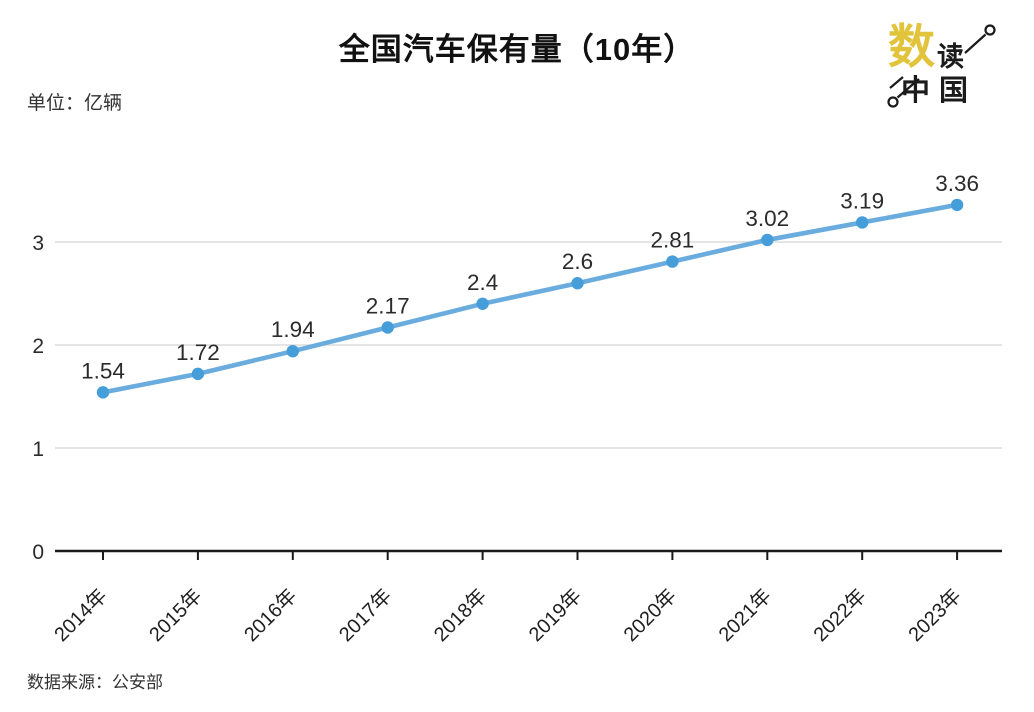 This screenshot has width=1034, height=712. Describe the element at coordinates (388, 305) in the screenshot. I see `data-point-label: 2.17` at that location.